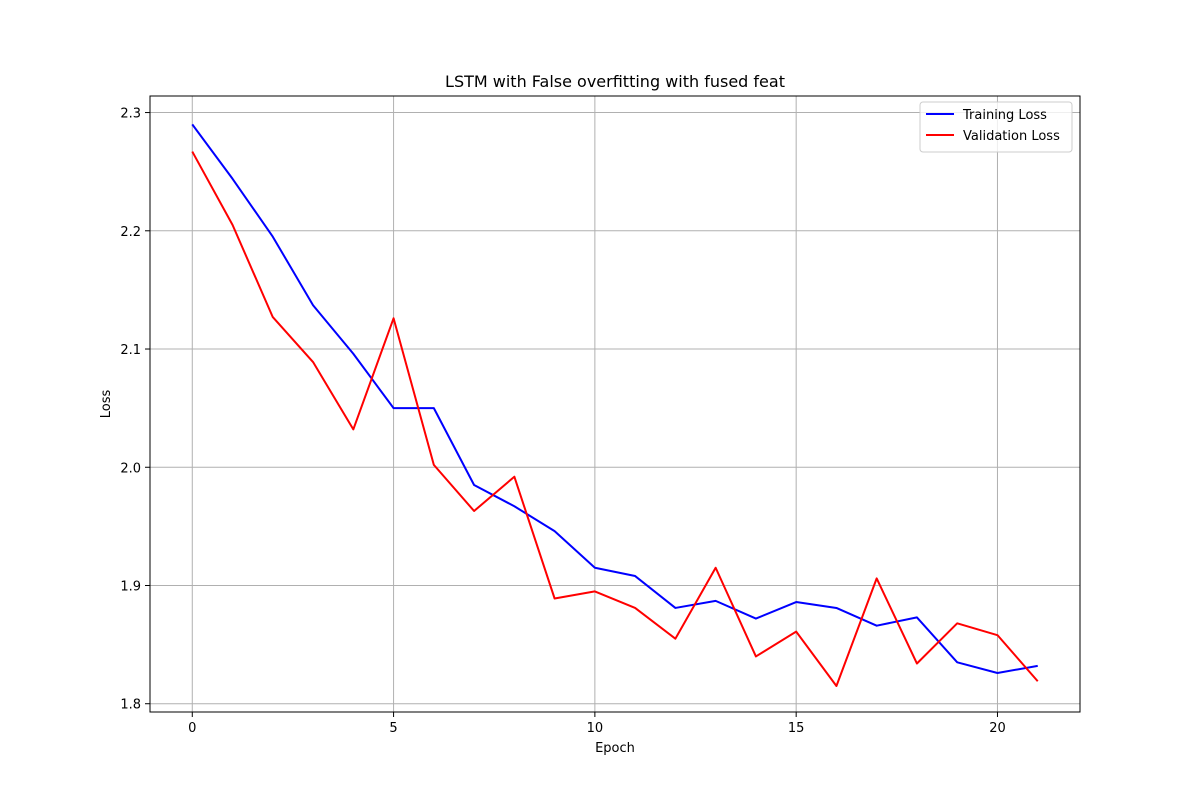 The image size is (1200, 800). I want to click on legend: Training Loss Validation Loss, so click(996, 127).